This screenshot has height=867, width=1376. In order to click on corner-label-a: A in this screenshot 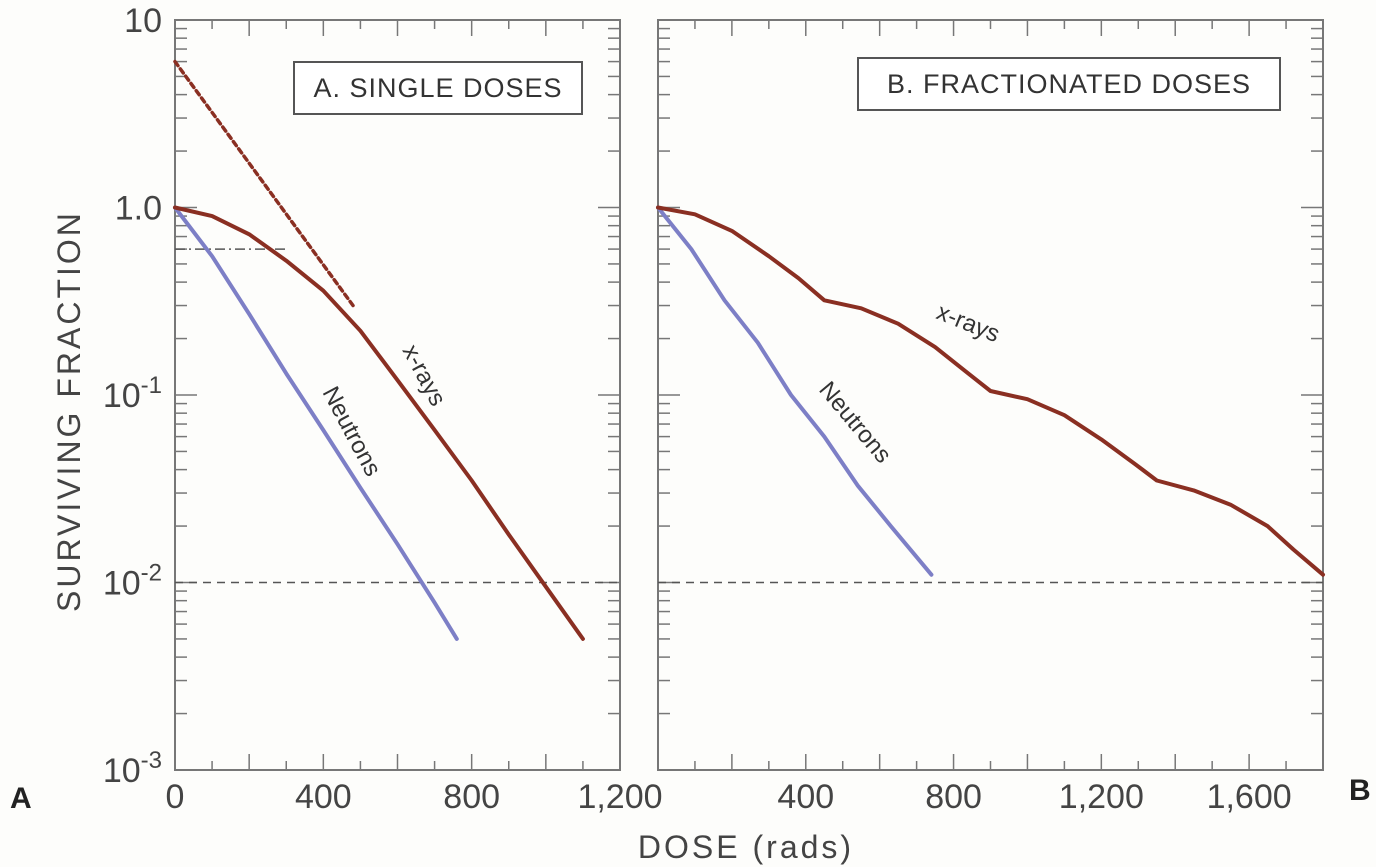, I will do `click(21, 798)`.